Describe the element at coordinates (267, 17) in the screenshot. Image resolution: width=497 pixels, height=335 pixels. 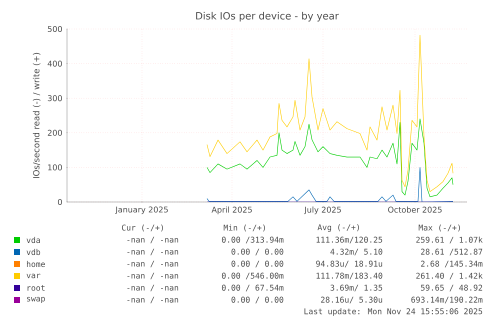
I see `chart-title: Disk IOs per device - by year` at that location.